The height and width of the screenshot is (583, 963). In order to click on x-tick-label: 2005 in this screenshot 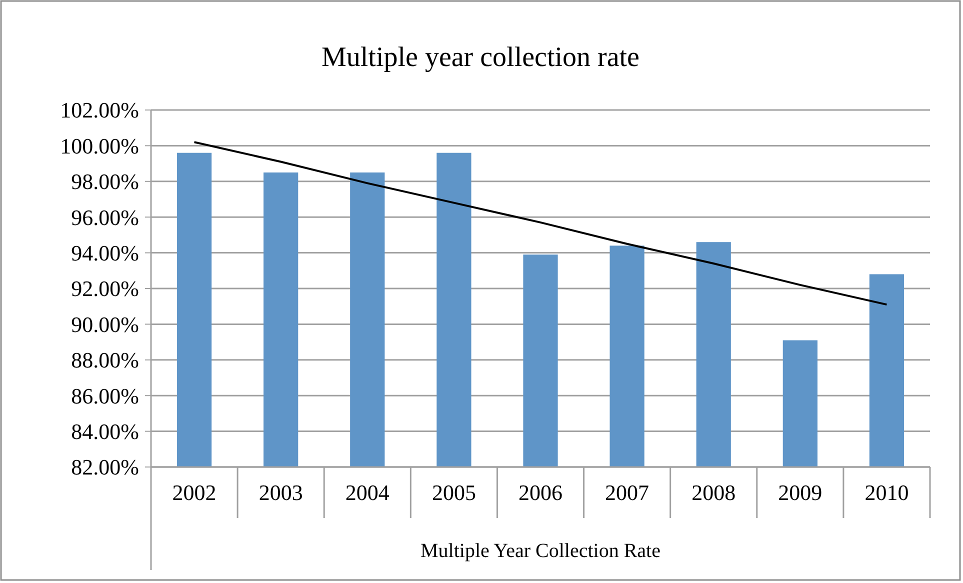, I will do `click(454, 492)`.